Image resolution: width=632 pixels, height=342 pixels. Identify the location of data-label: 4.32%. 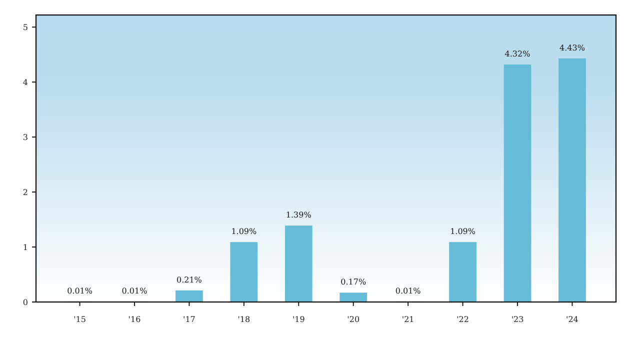
(517, 53).